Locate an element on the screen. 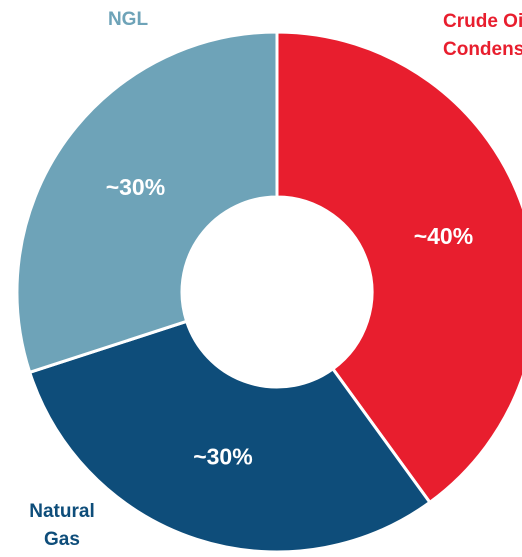 This screenshot has width=522, height=557. category-label: Crude Oil & is located at coordinates (482, 21).